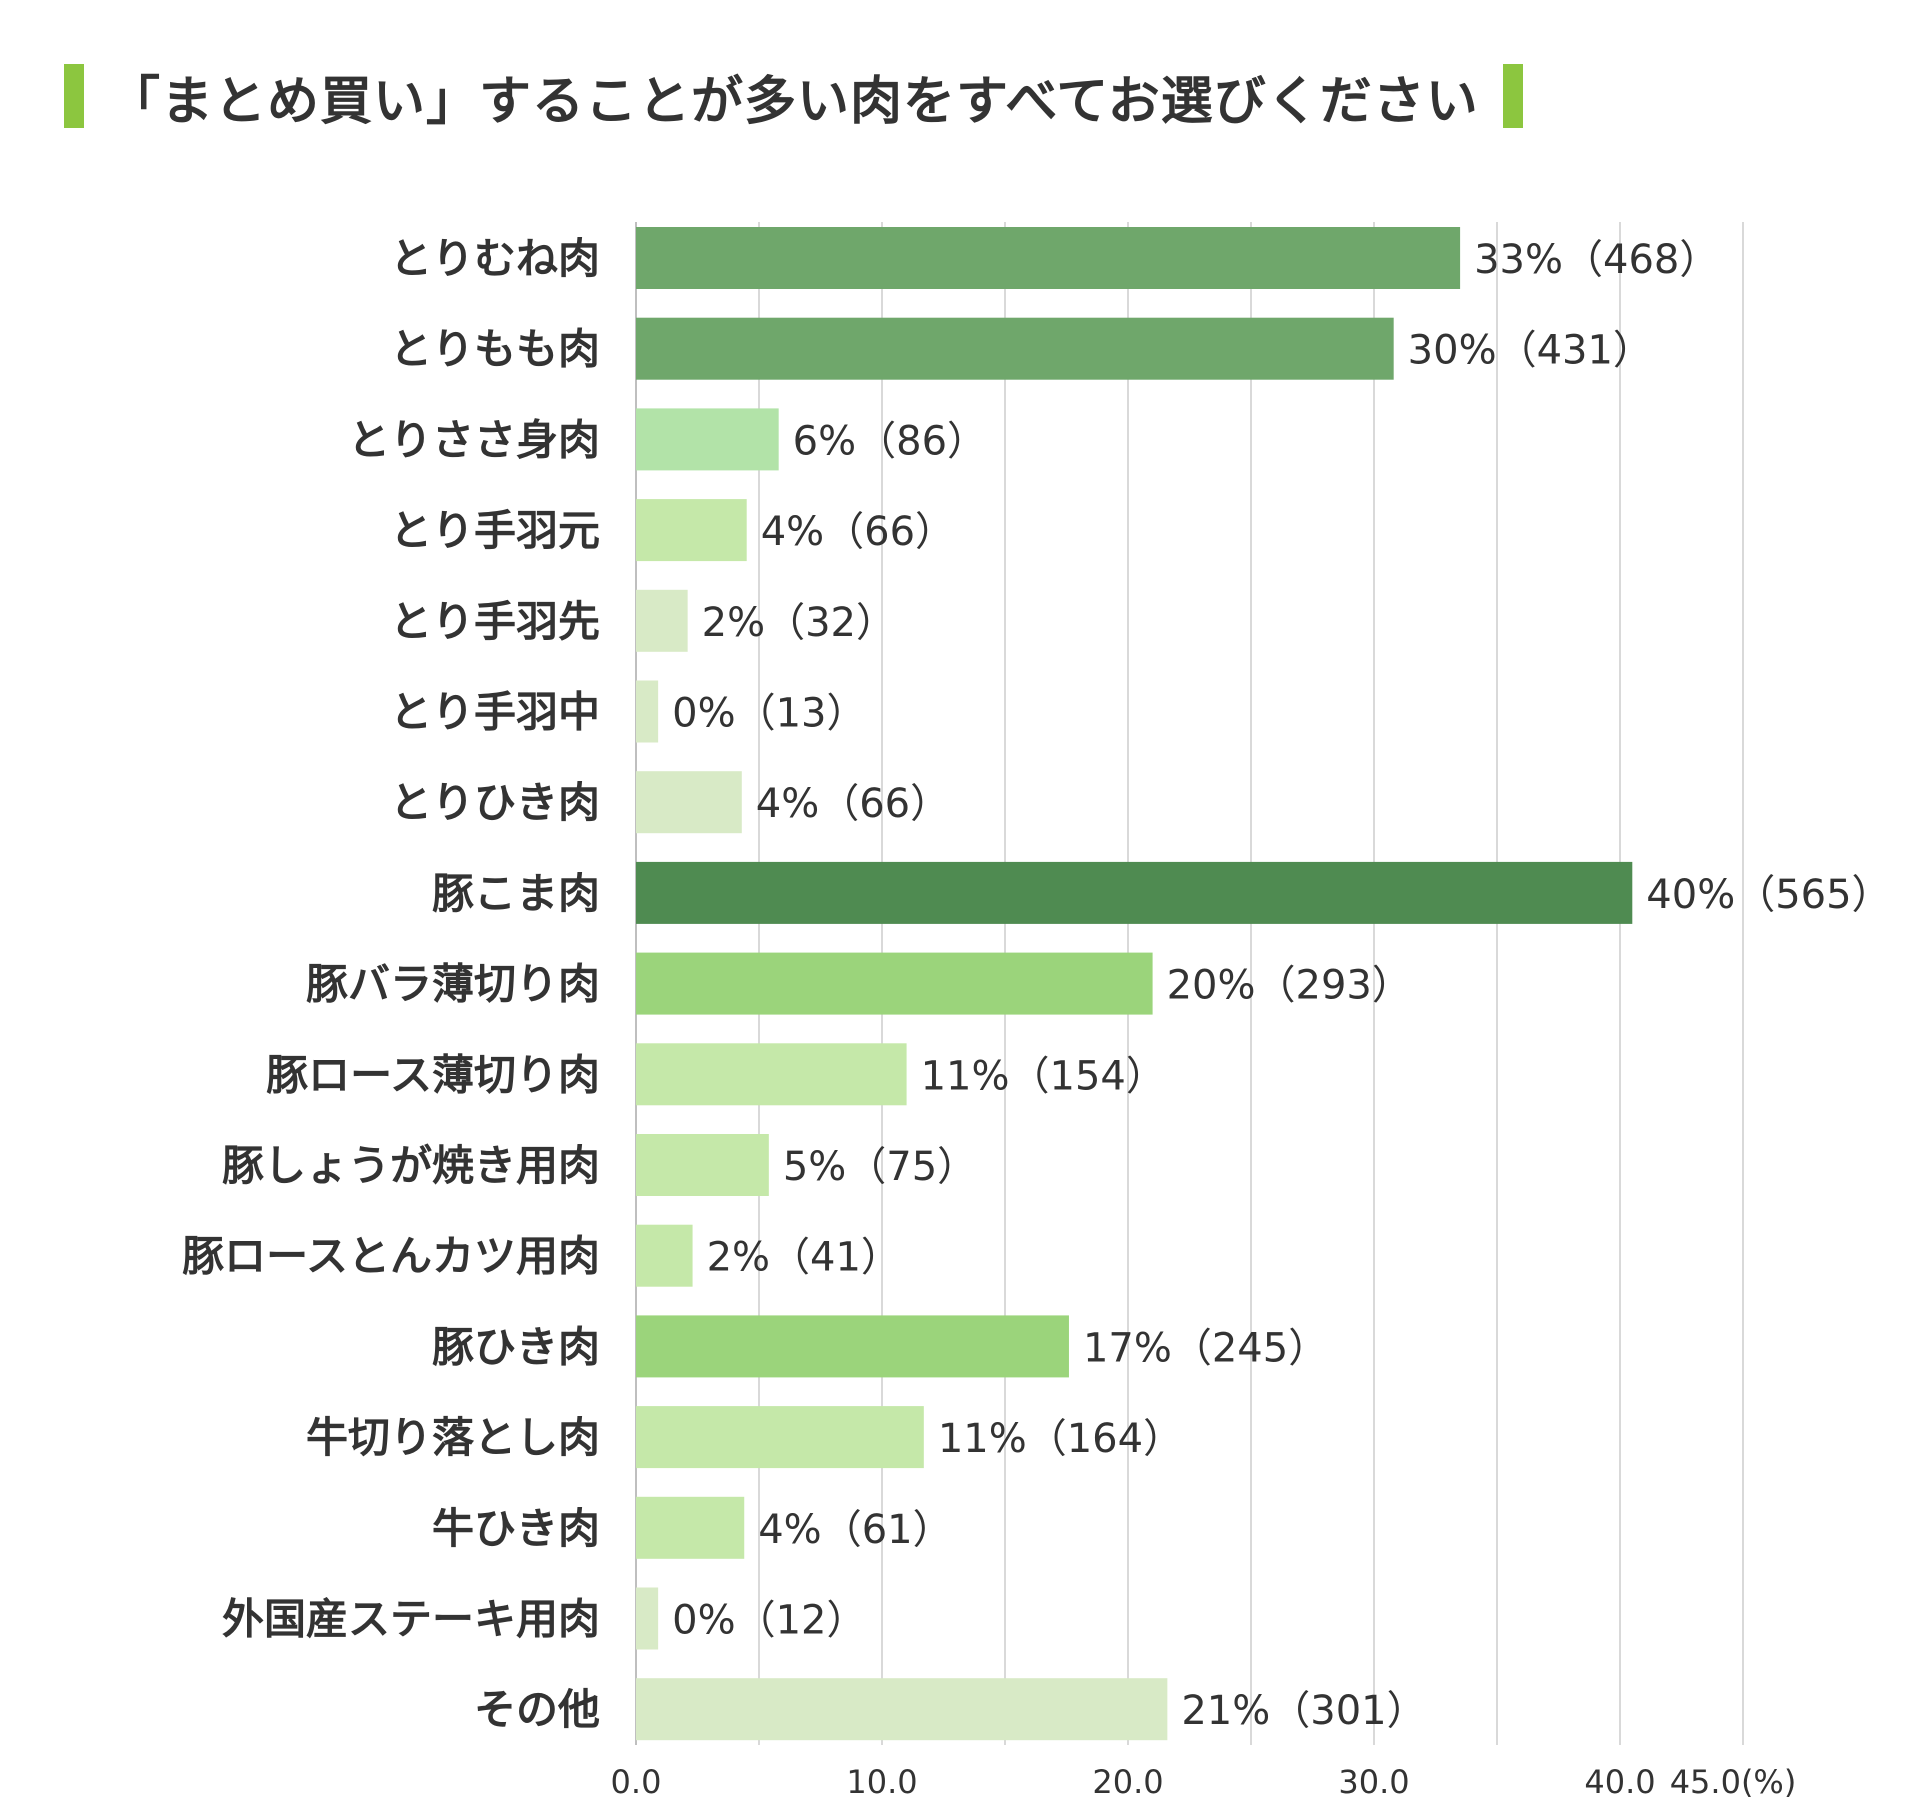  Describe the element at coordinates (516, 1528) in the screenshot. I see `category-label: 牛ひき肉` at that location.